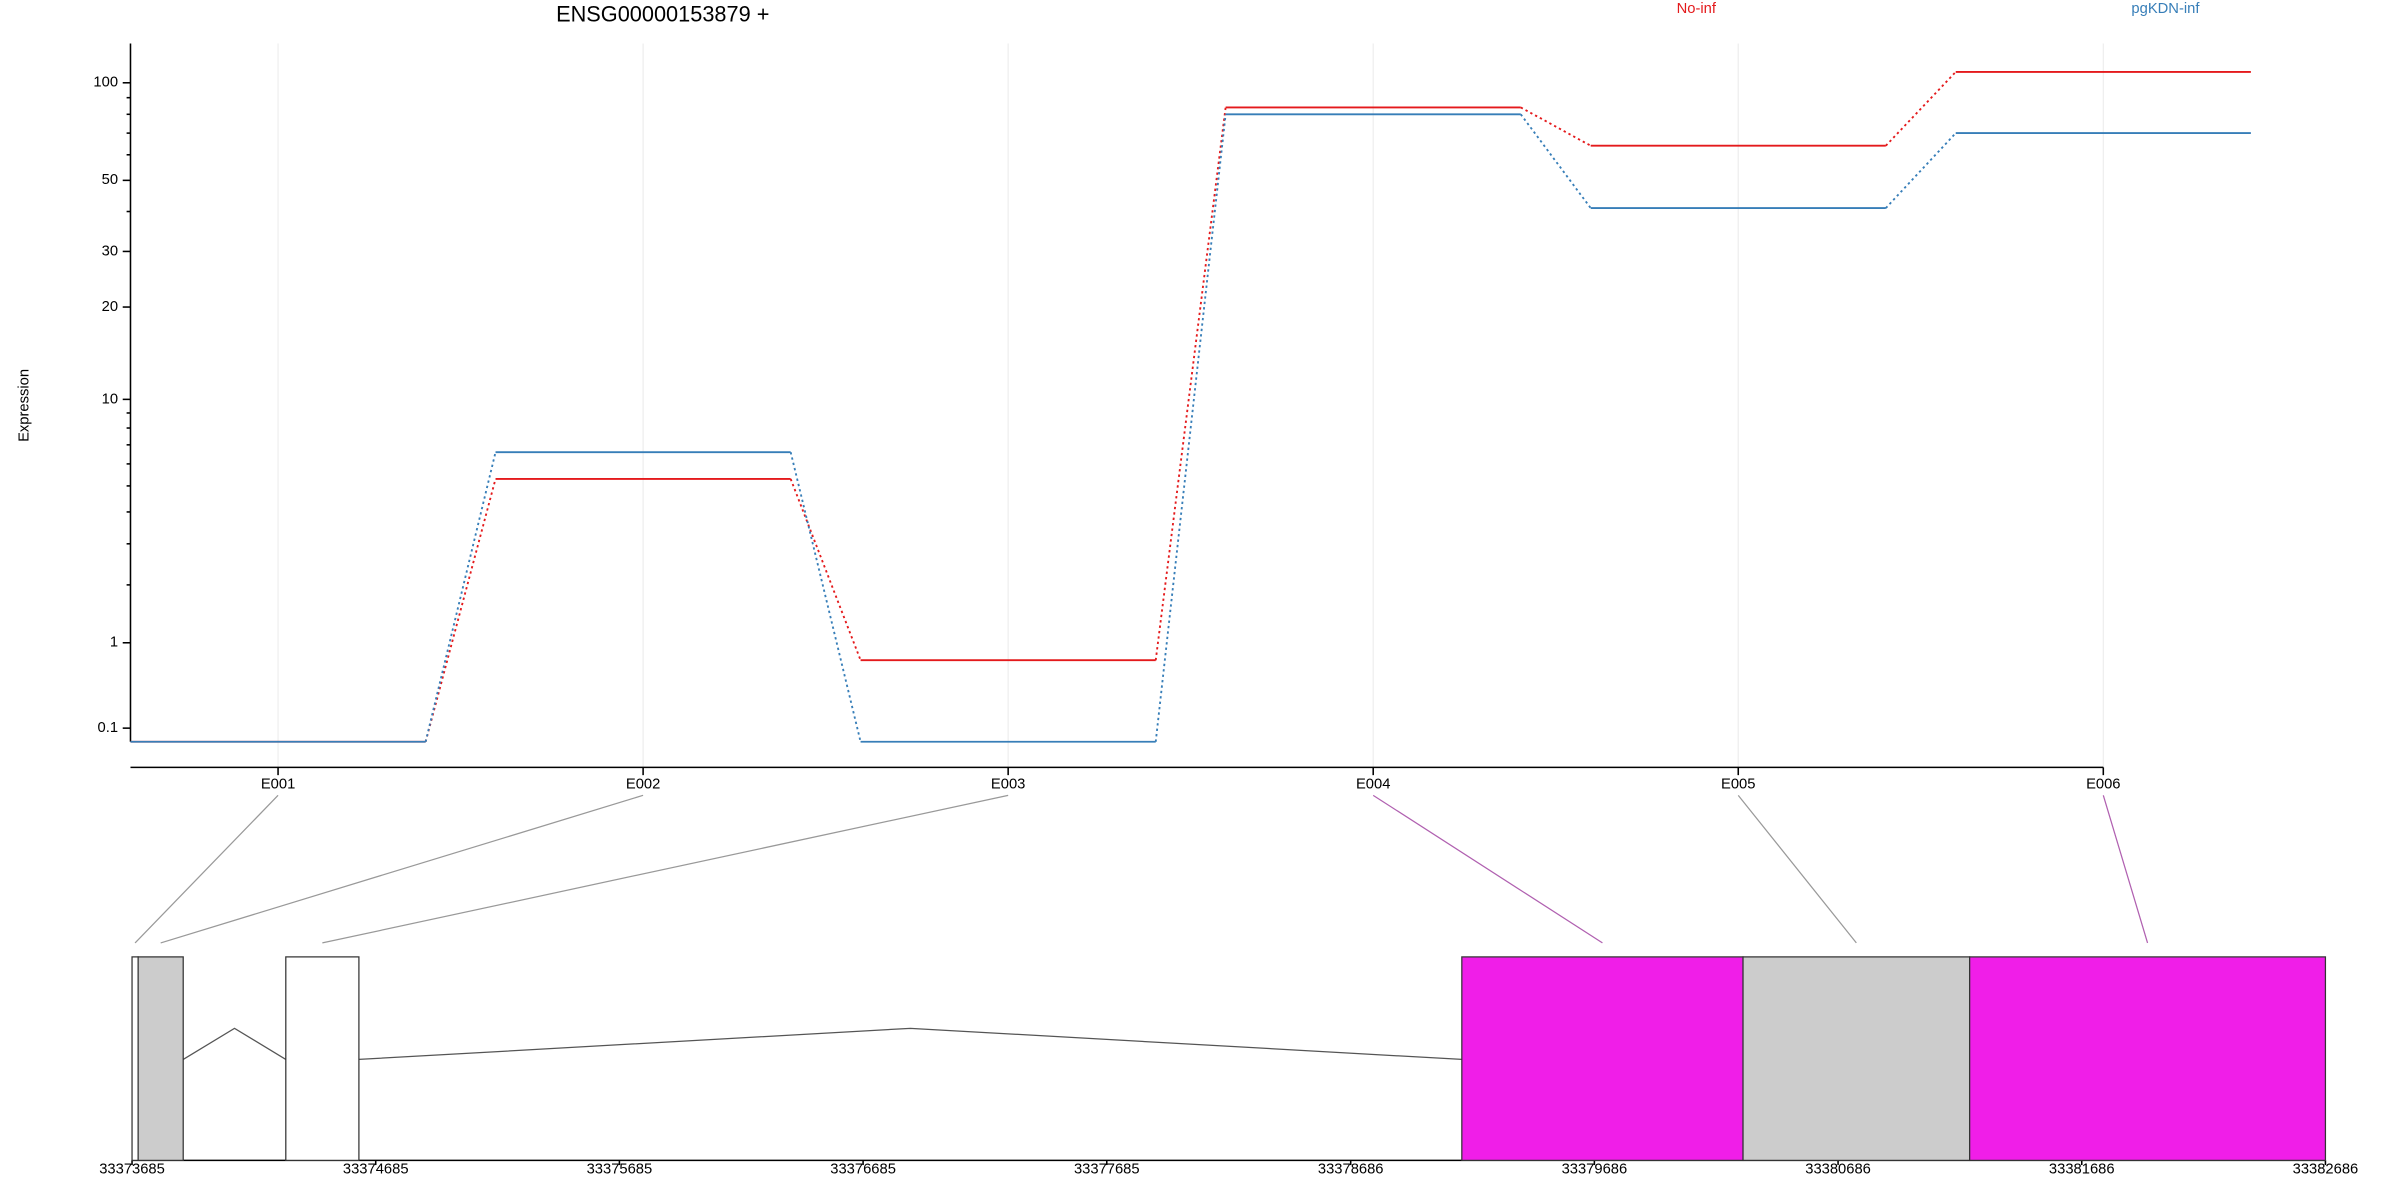 Image resolution: width=2400 pixels, height=1200 pixels. I want to click on y-tick-label: 10, so click(110, 399).